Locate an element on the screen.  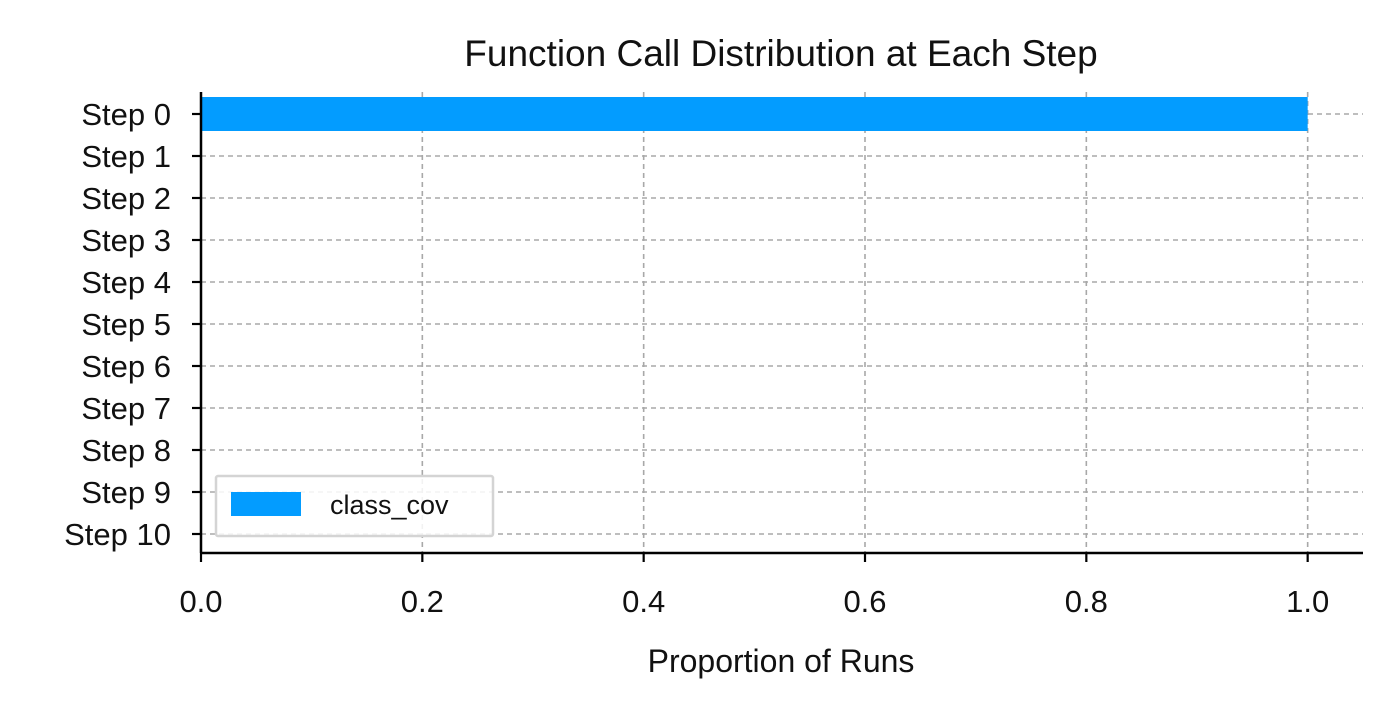
y-tick-label-5: Step 5 is located at coordinates (126, 324).